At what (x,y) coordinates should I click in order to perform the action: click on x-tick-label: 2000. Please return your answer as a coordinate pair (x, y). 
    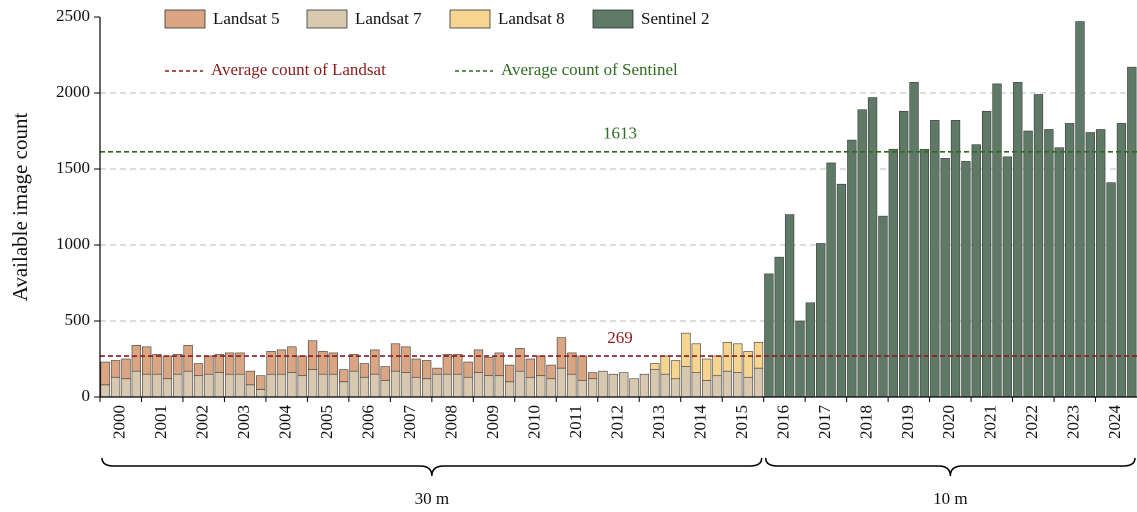
    Looking at the image, I should click on (119, 422).